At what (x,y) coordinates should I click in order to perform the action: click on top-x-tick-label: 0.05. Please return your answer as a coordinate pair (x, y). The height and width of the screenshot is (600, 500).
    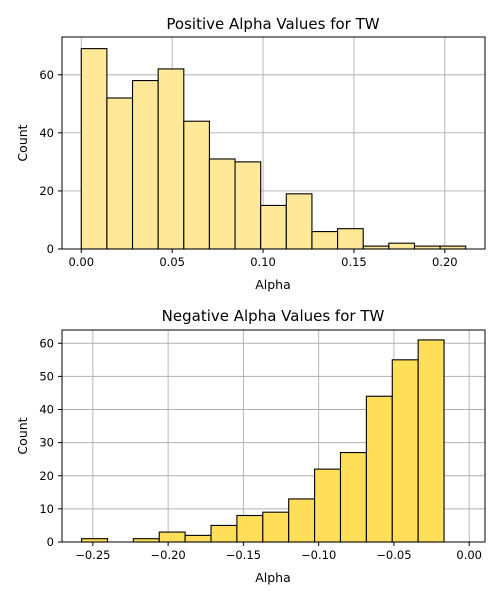
    Looking at the image, I should click on (172, 262).